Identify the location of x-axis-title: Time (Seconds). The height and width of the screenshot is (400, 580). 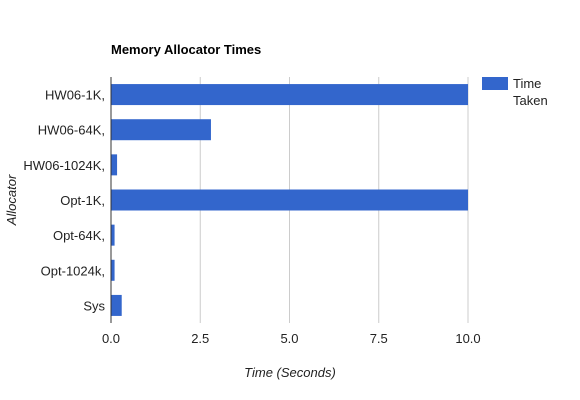
(290, 372).